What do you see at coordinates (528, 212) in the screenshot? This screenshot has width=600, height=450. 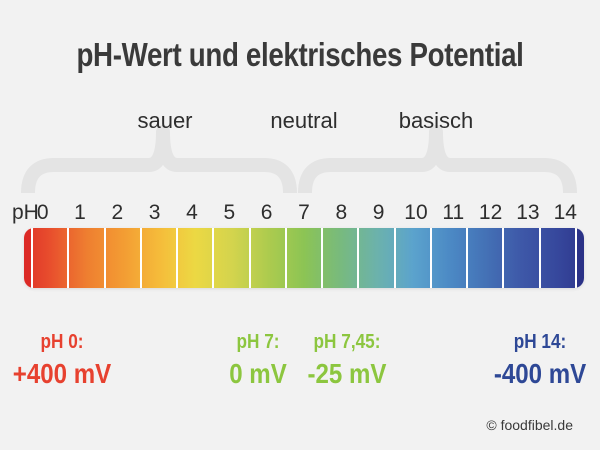 I see `ph-tick: 13` at bounding box center [528, 212].